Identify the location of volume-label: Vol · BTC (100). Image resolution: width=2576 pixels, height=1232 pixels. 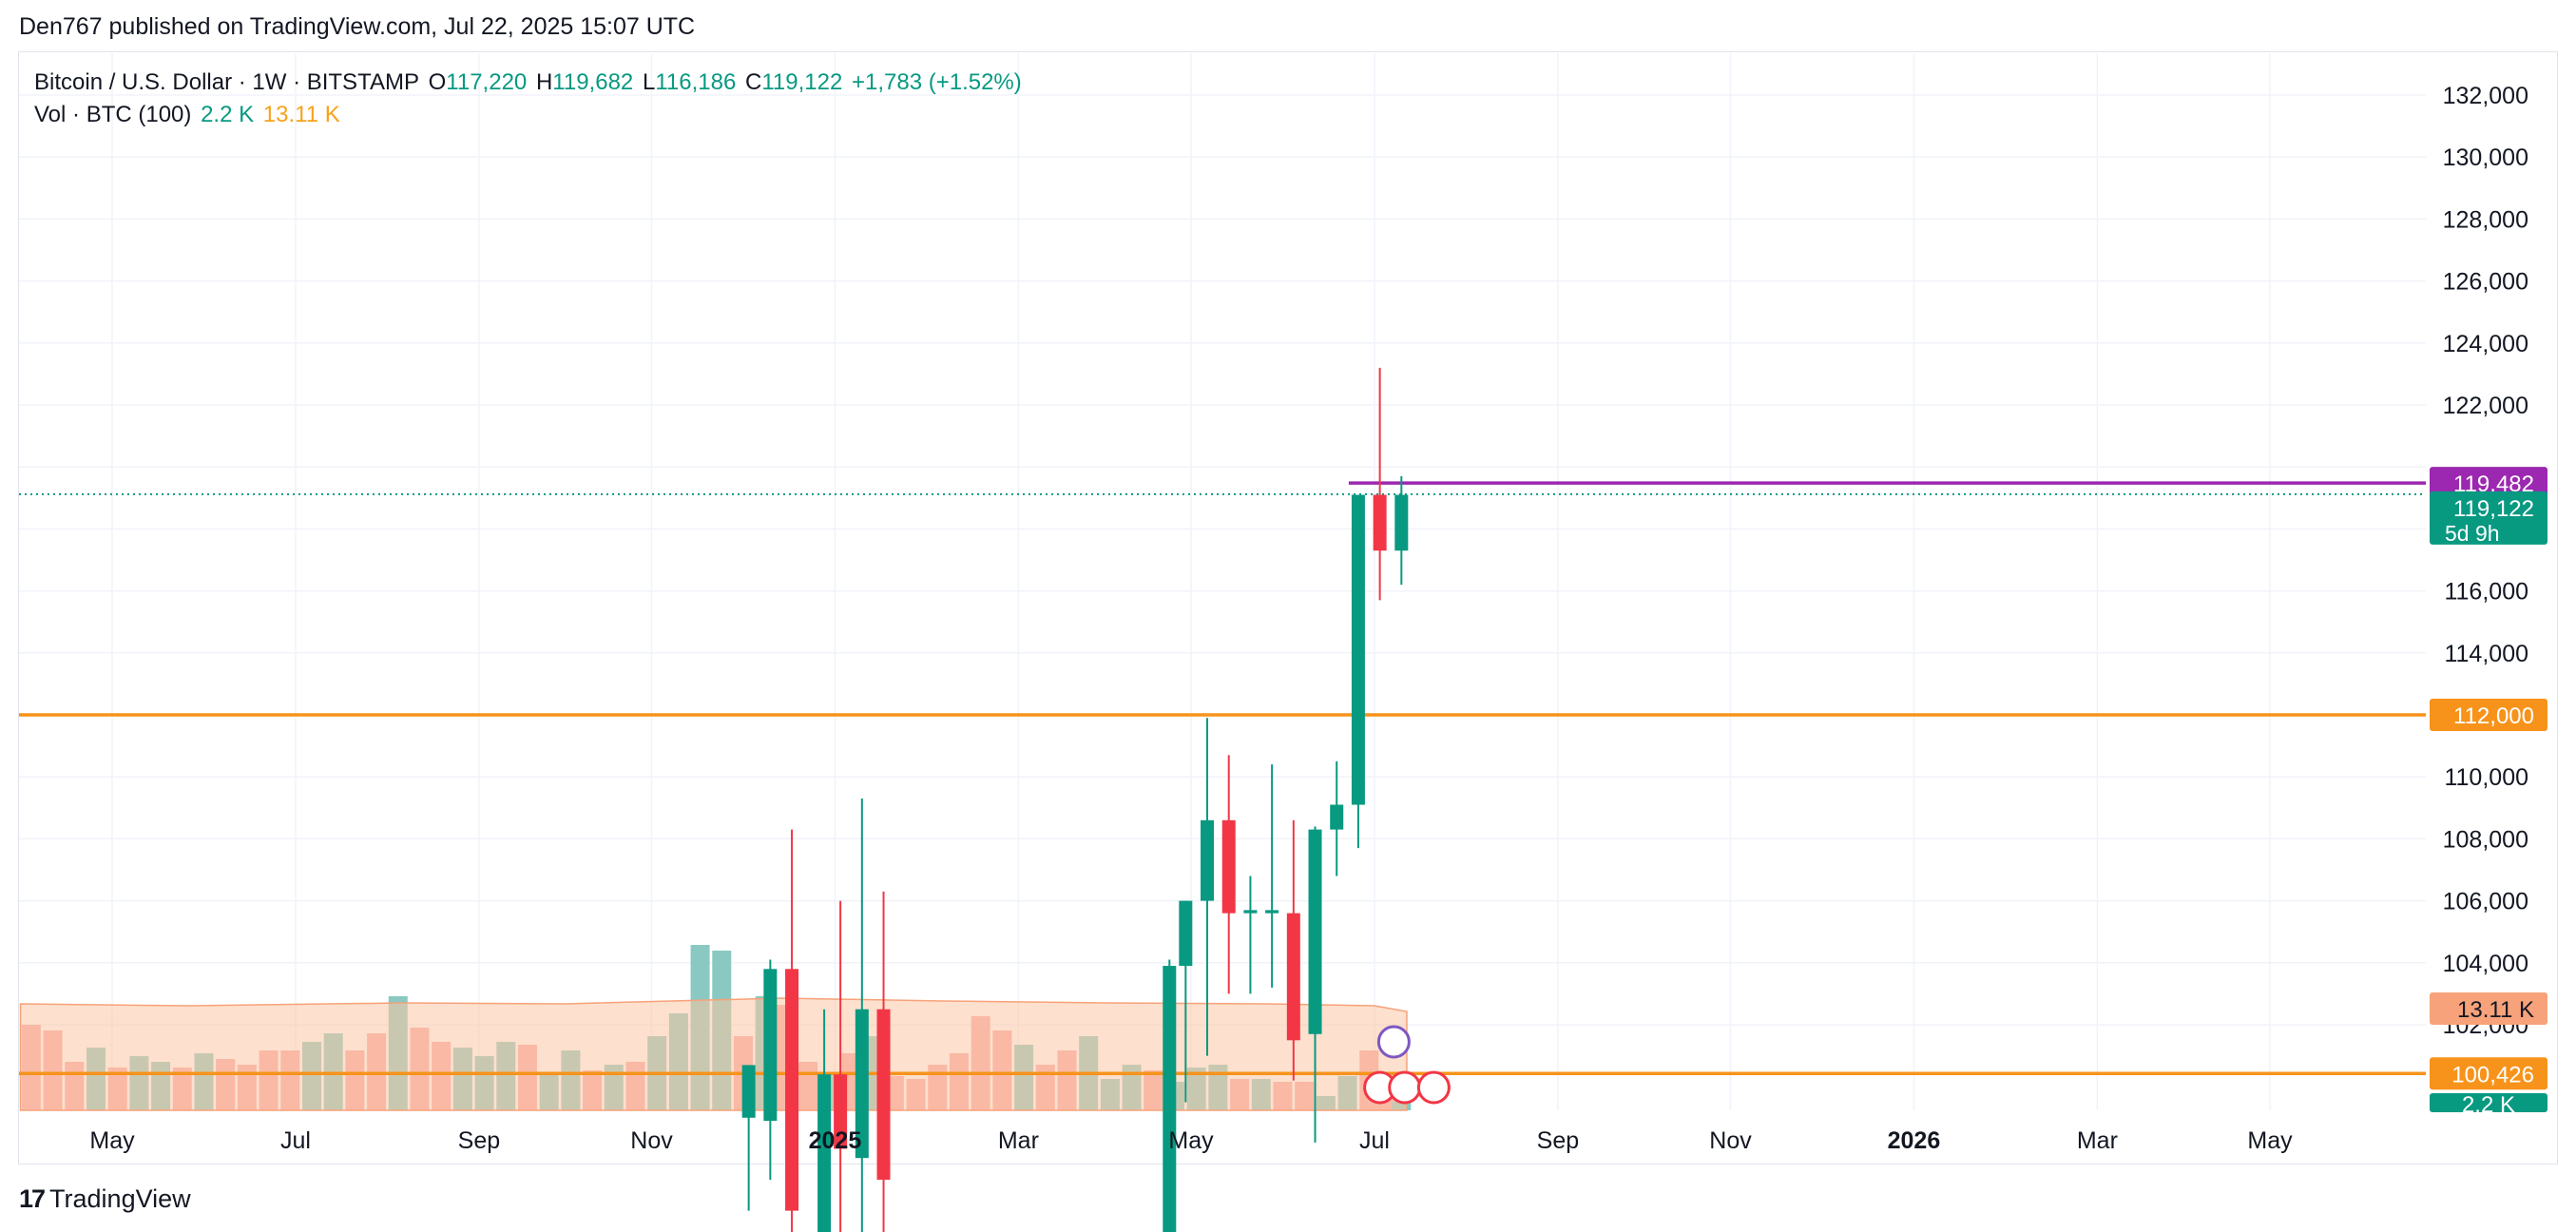
(113, 114).